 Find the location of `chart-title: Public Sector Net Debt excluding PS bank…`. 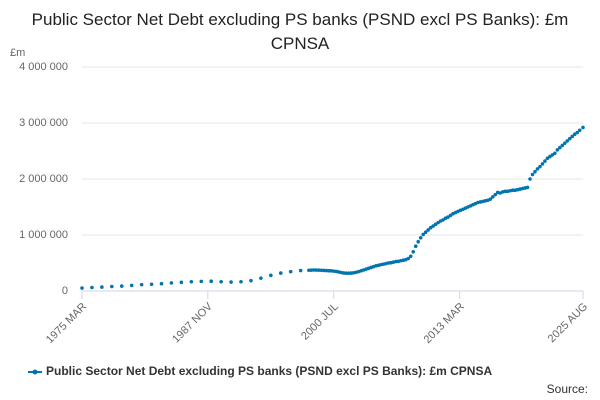

chart-title: Public Sector Net Debt excluding PS bank… is located at coordinates (300, 31).